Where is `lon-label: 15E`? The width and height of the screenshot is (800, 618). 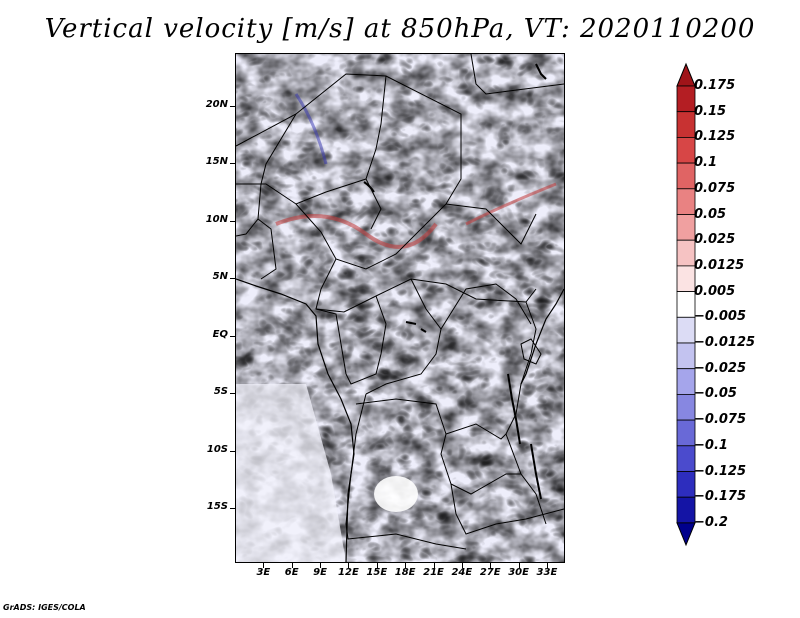 lon-label: 15E is located at coordinates (377, 572).